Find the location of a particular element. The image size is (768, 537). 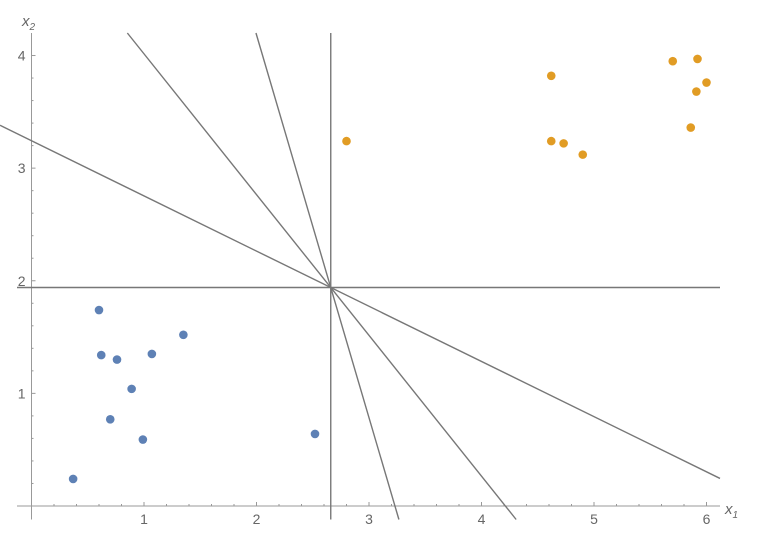

x-tick-label: 2 is located at coordinates (257, 519).